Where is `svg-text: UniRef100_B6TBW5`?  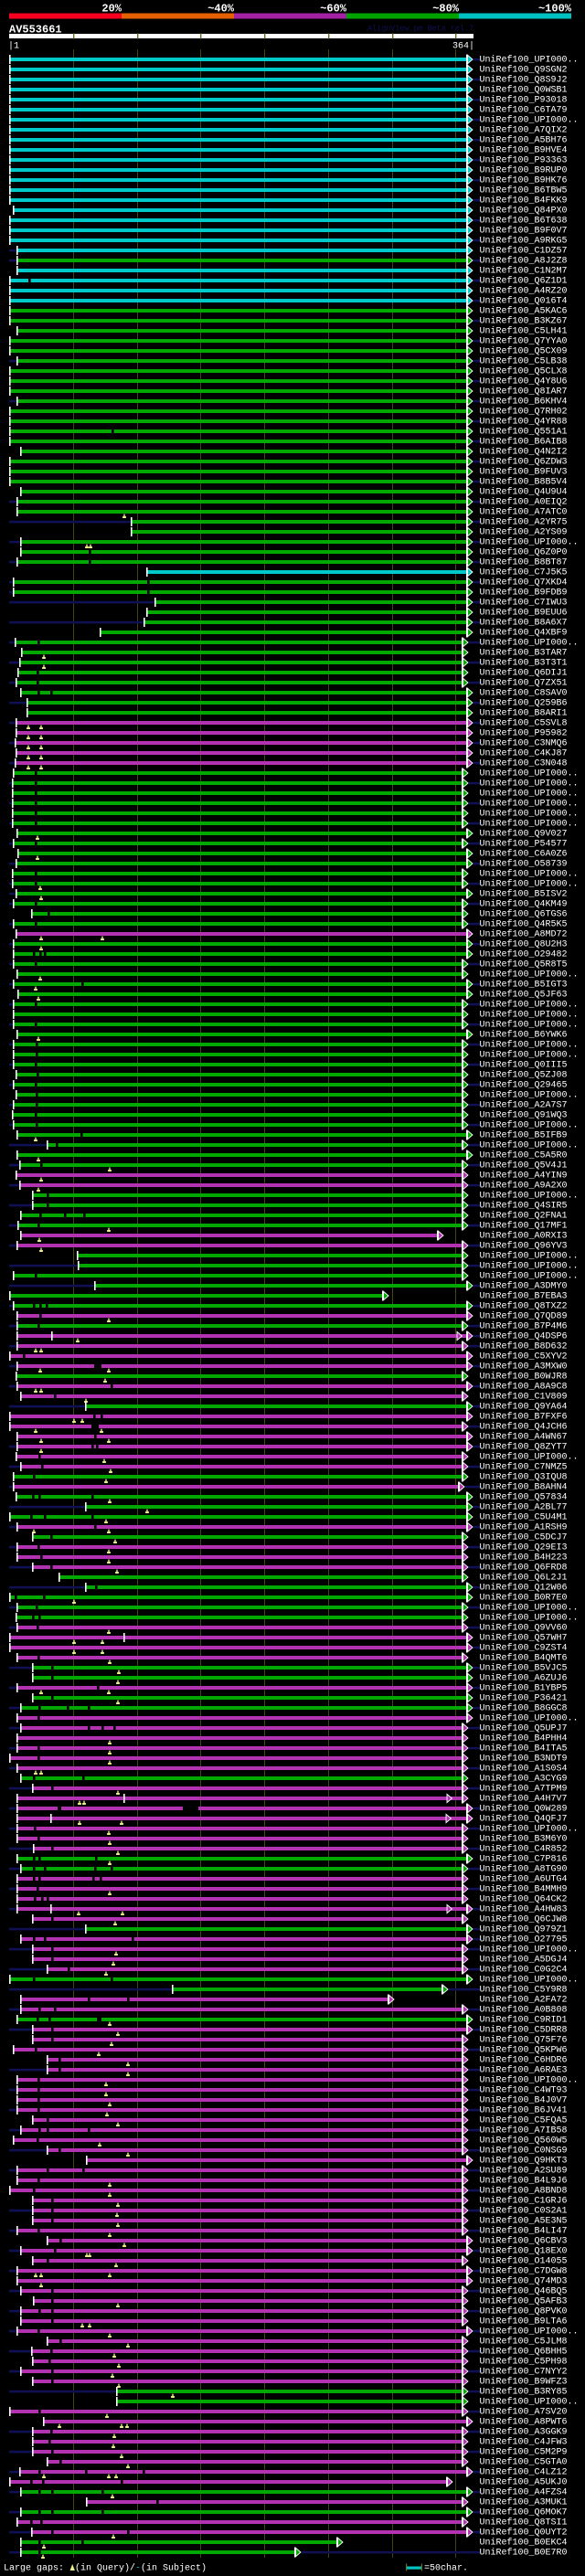 svg-text: UniRef100_B6TBW5 is located at coordinates (524, 191).